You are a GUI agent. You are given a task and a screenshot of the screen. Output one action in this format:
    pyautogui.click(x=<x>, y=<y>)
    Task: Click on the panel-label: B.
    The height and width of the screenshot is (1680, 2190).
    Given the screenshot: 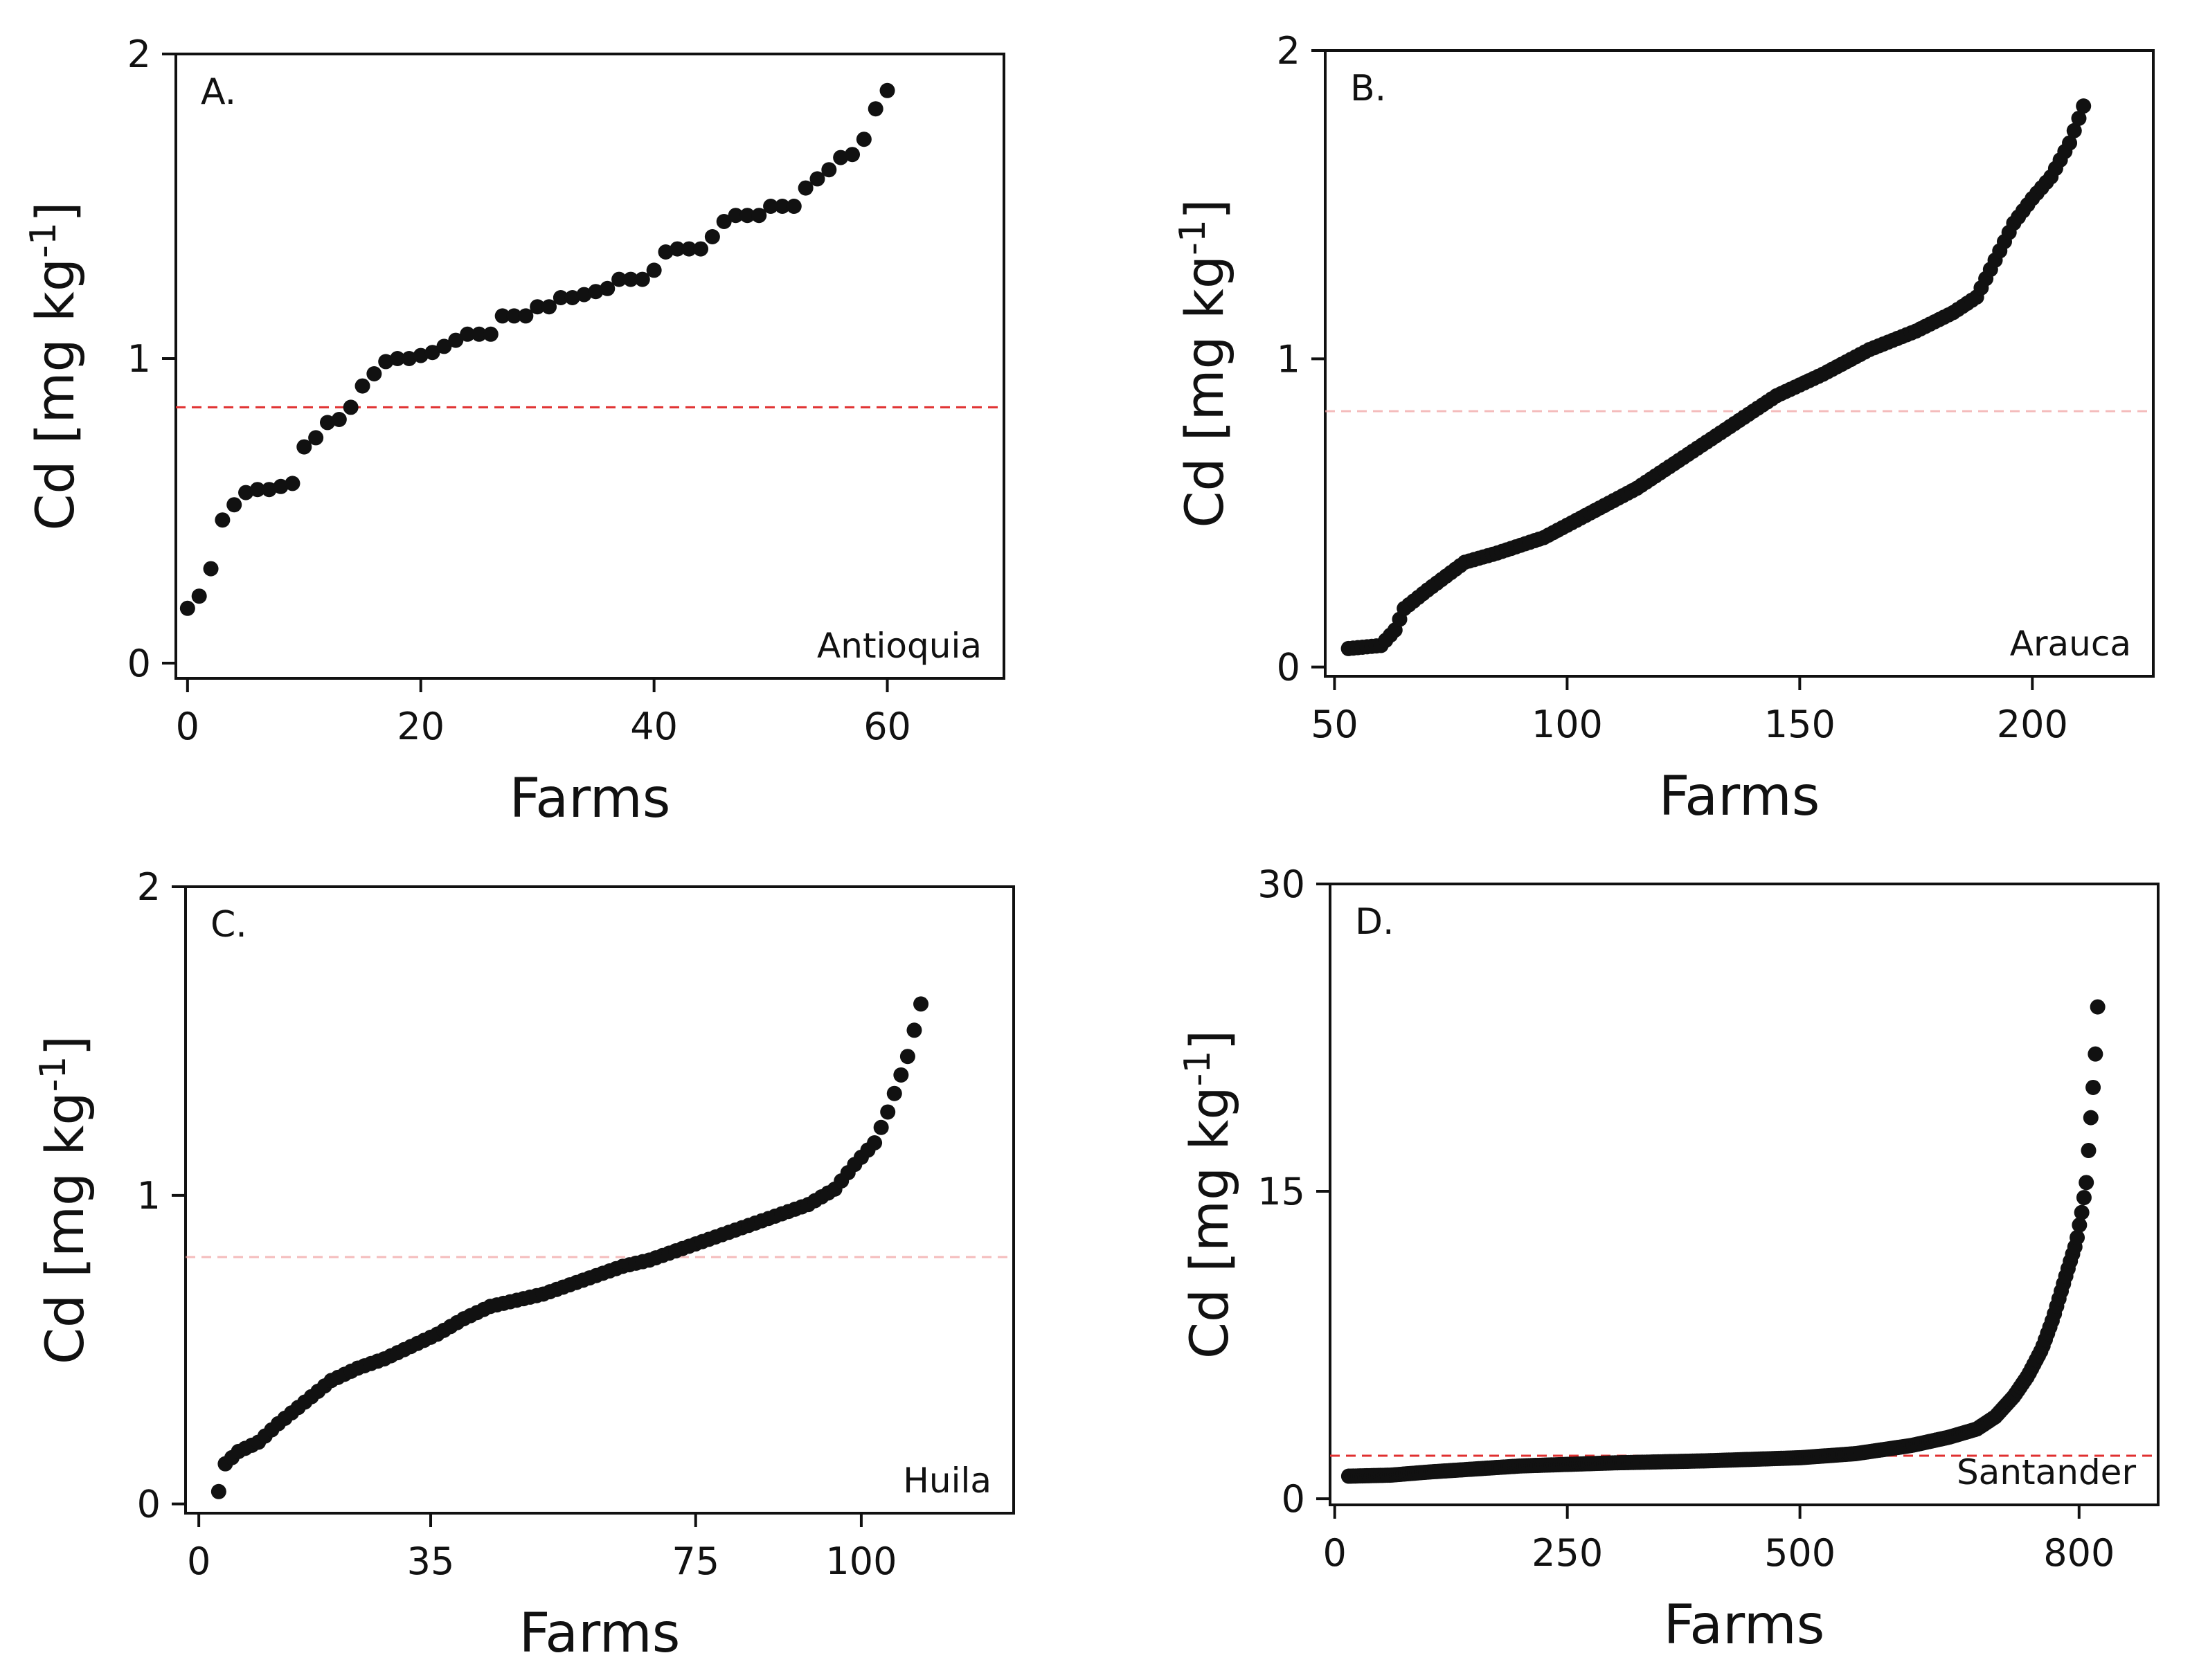 What is the action you would take?
    pyautogui.click(x=1368, y=88)
    